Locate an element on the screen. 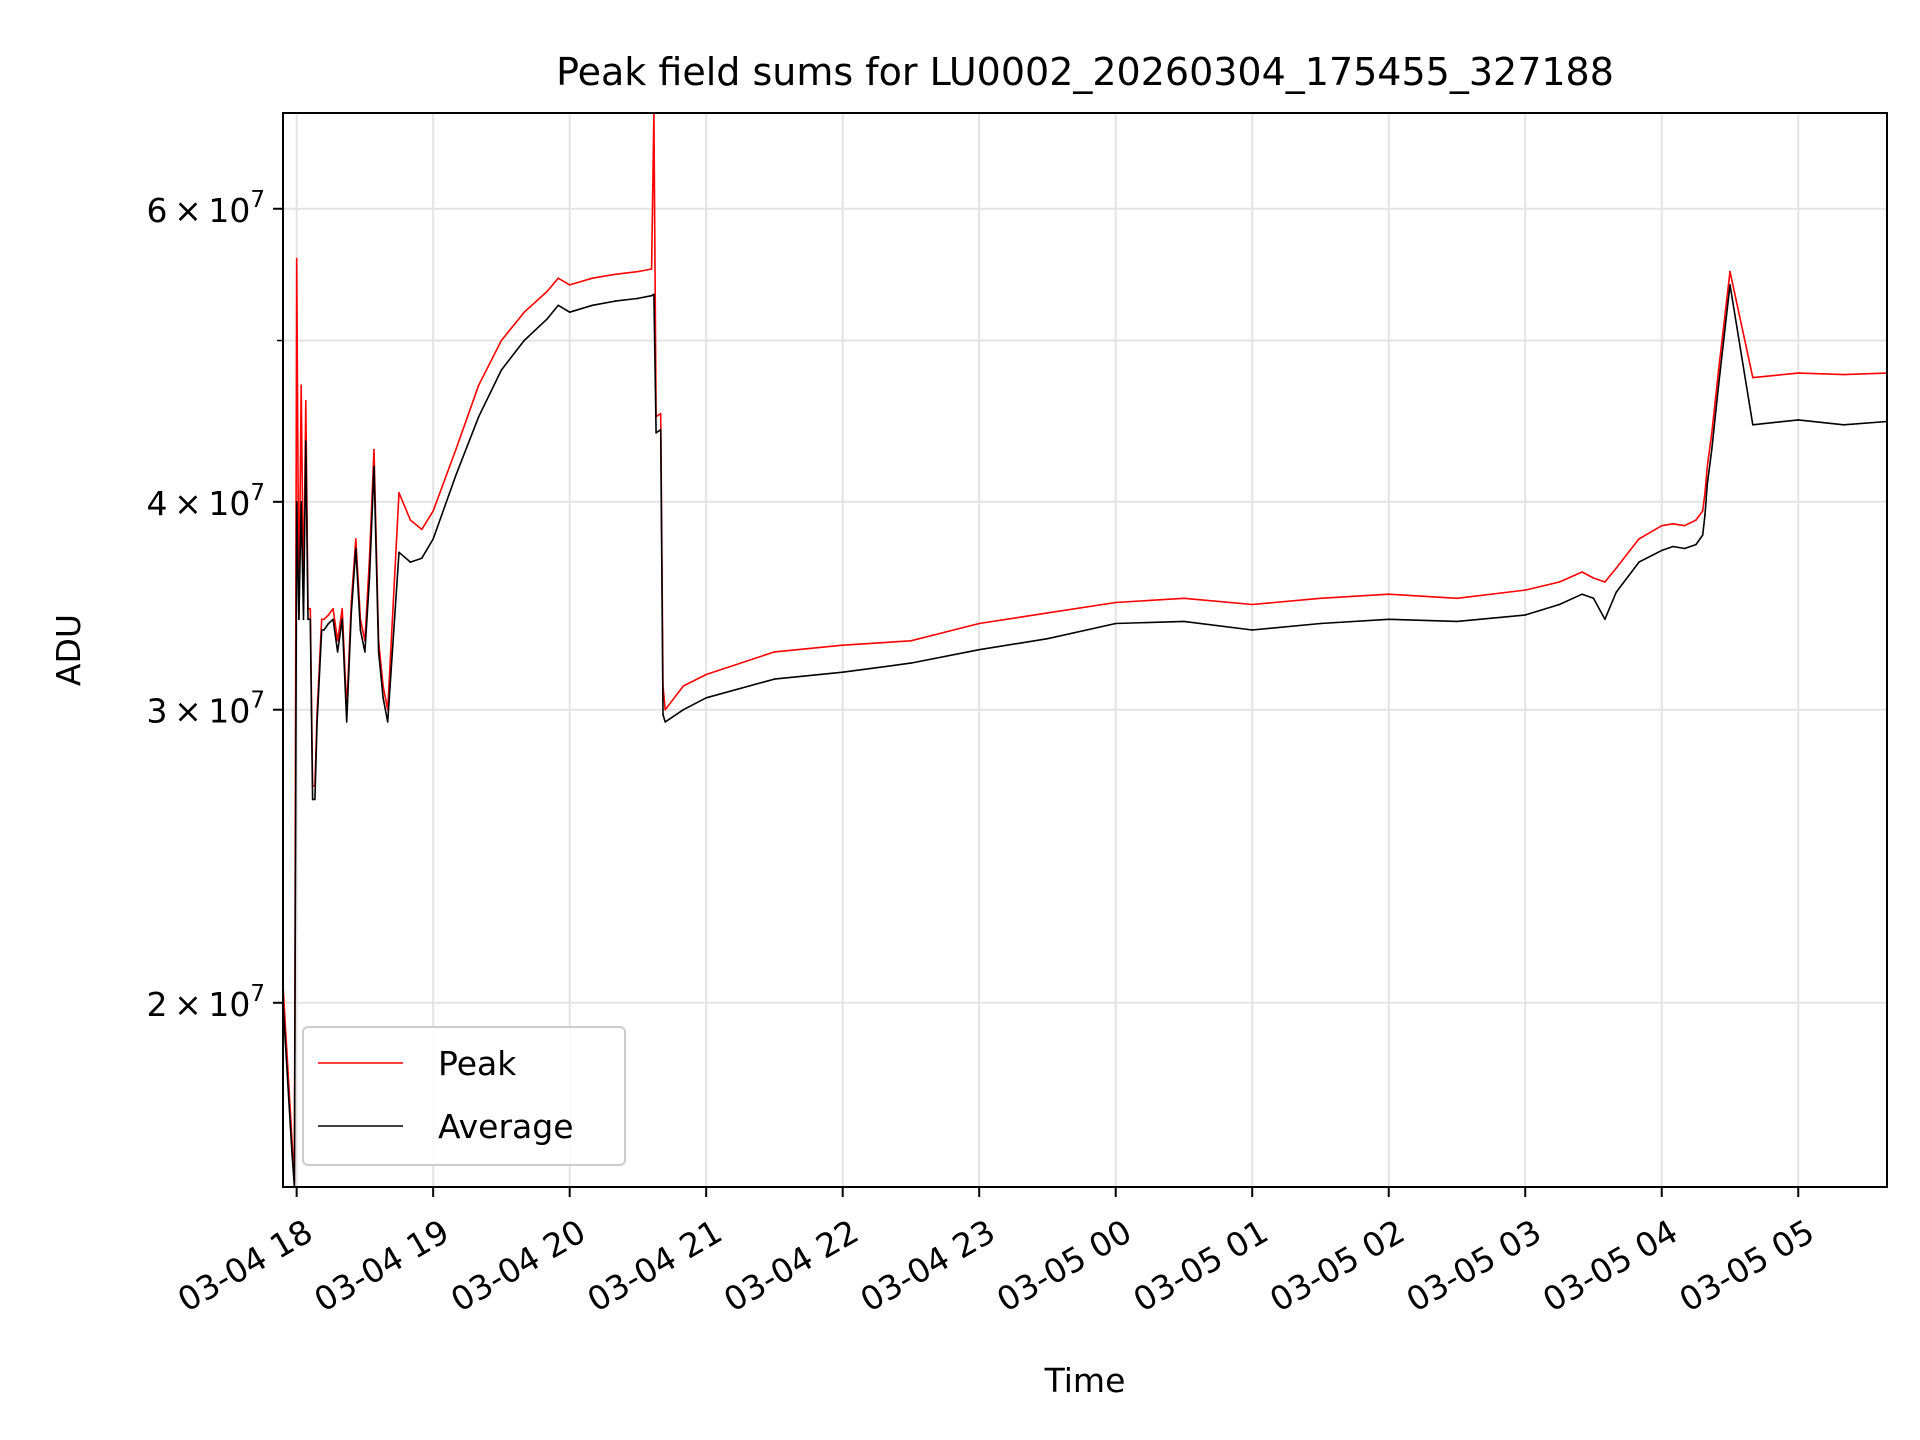 The width and height of the screenshot is (1920, 1440). y-tick-mantissa: 2 × 10 is located at coordinates (199, 1004).